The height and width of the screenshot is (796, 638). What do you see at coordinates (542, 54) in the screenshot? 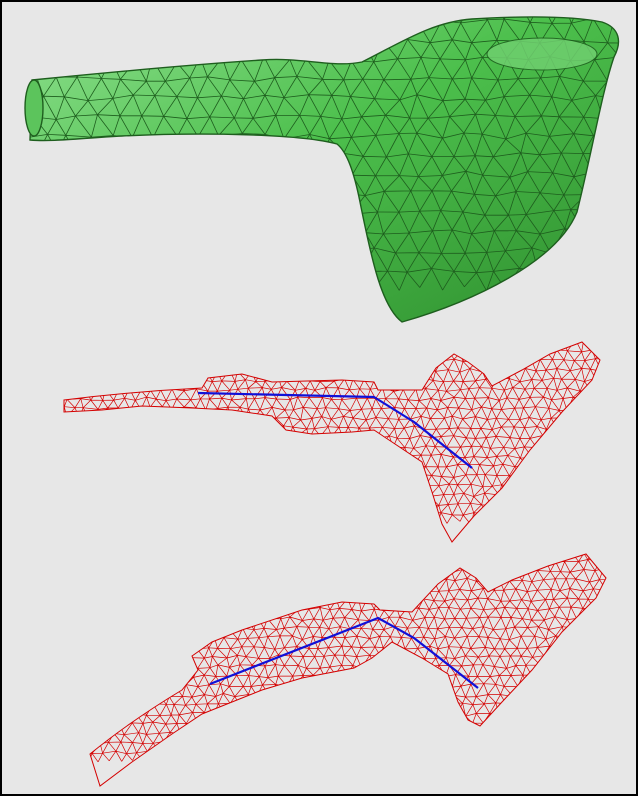
I see `funnel-opening` at bounding box center [542, 54].